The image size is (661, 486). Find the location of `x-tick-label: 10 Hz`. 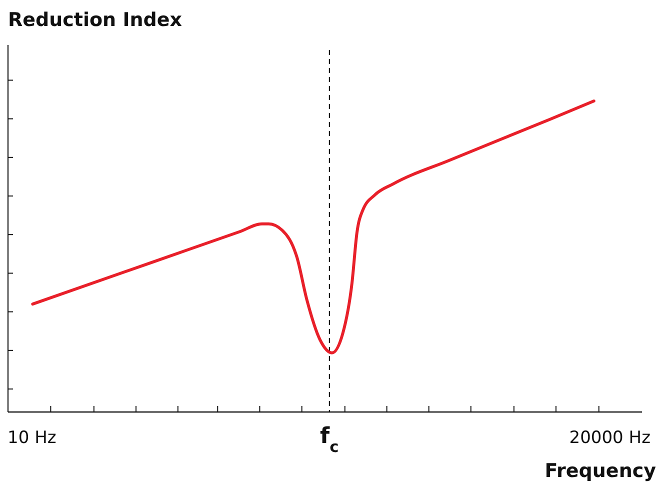

x-tick-label: 10 Hz is located at coordinates (32, 438).